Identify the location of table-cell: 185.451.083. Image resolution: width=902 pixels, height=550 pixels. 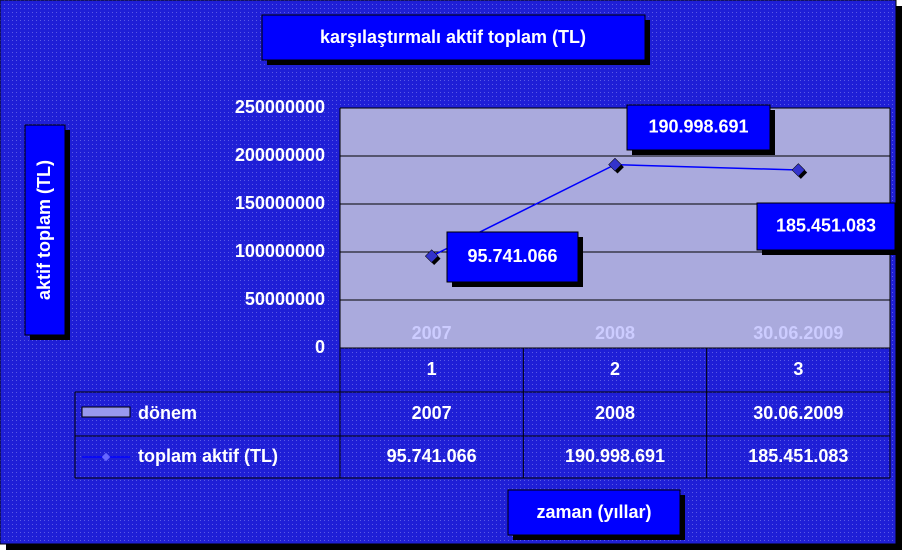
(798, 456).